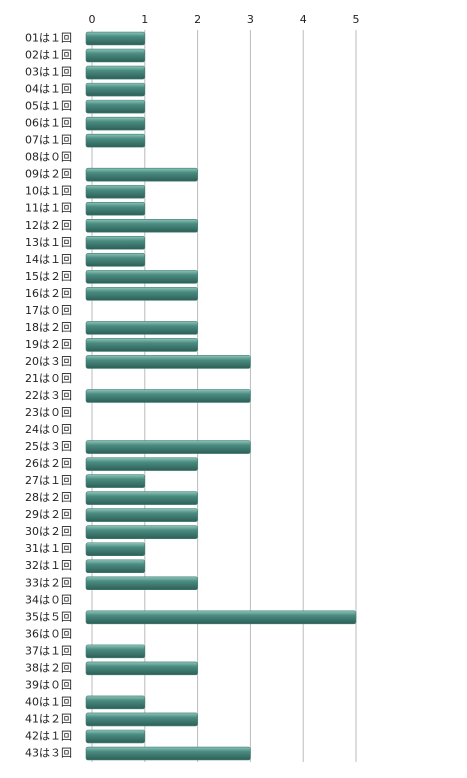  I want to click on y-tick-label: 42は１回, so click(48, 735).